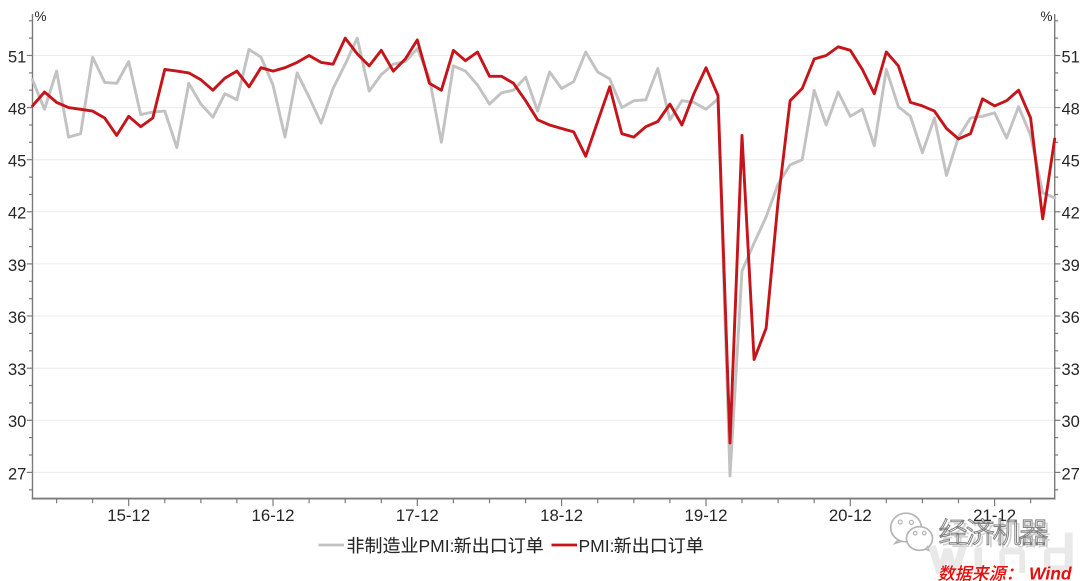 This screenshot has width=1080, height=581. I want to click on svg-text: 18-12, so click(561, 515).